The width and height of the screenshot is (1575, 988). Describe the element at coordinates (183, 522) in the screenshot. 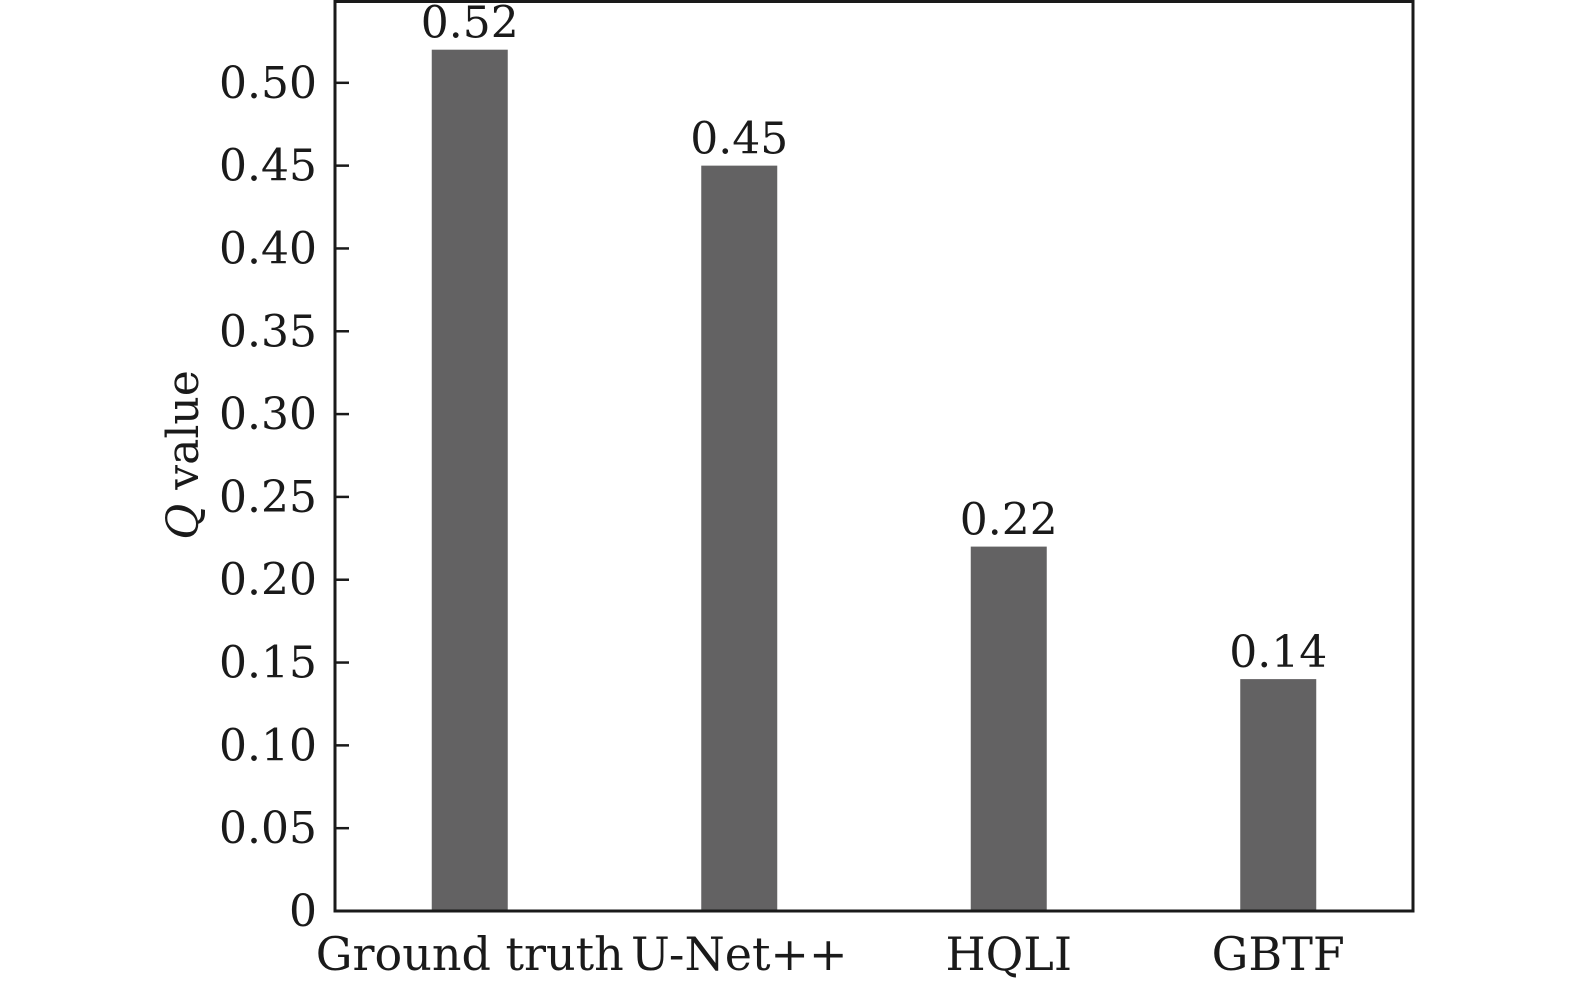

I see `y-axis-label-symbol: Q` at that location.